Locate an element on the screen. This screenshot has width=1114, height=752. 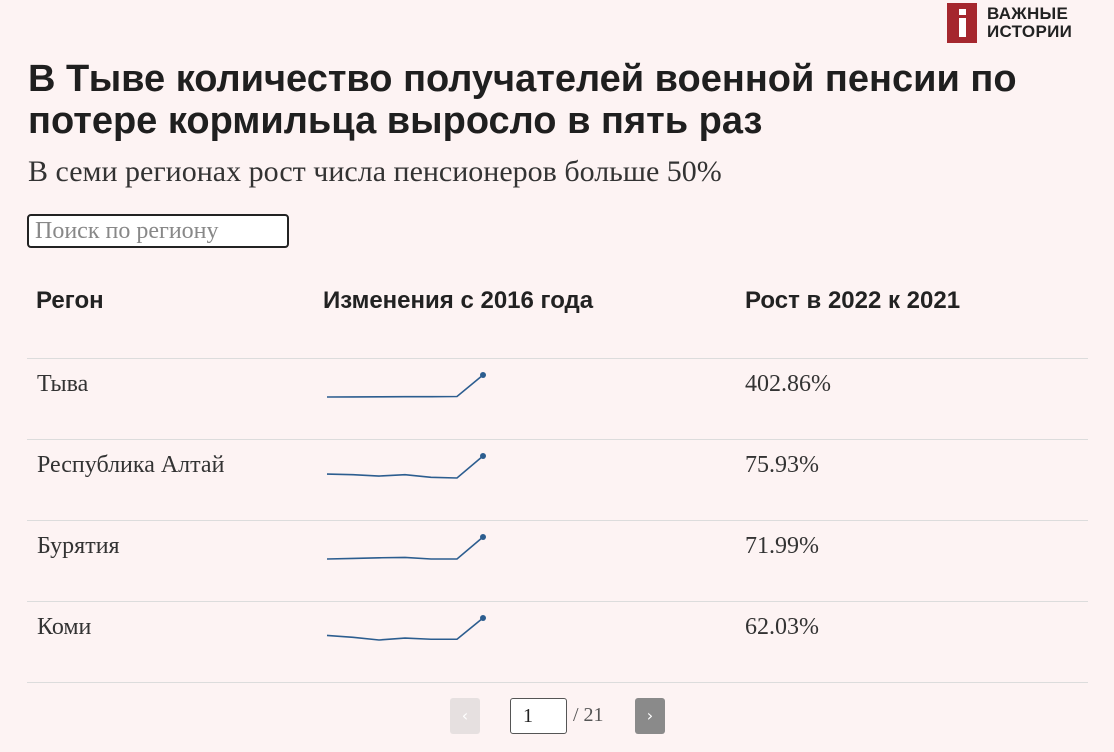
region-name: Республика Алтай is located at coordinates (131, 465).